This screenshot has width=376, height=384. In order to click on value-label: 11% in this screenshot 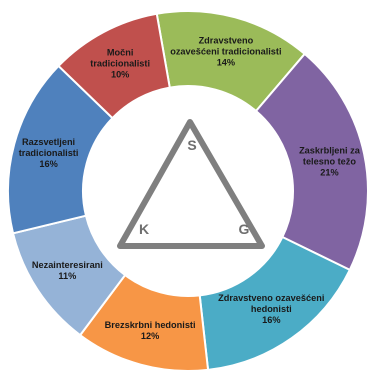, I will do `click(67, 276)`.